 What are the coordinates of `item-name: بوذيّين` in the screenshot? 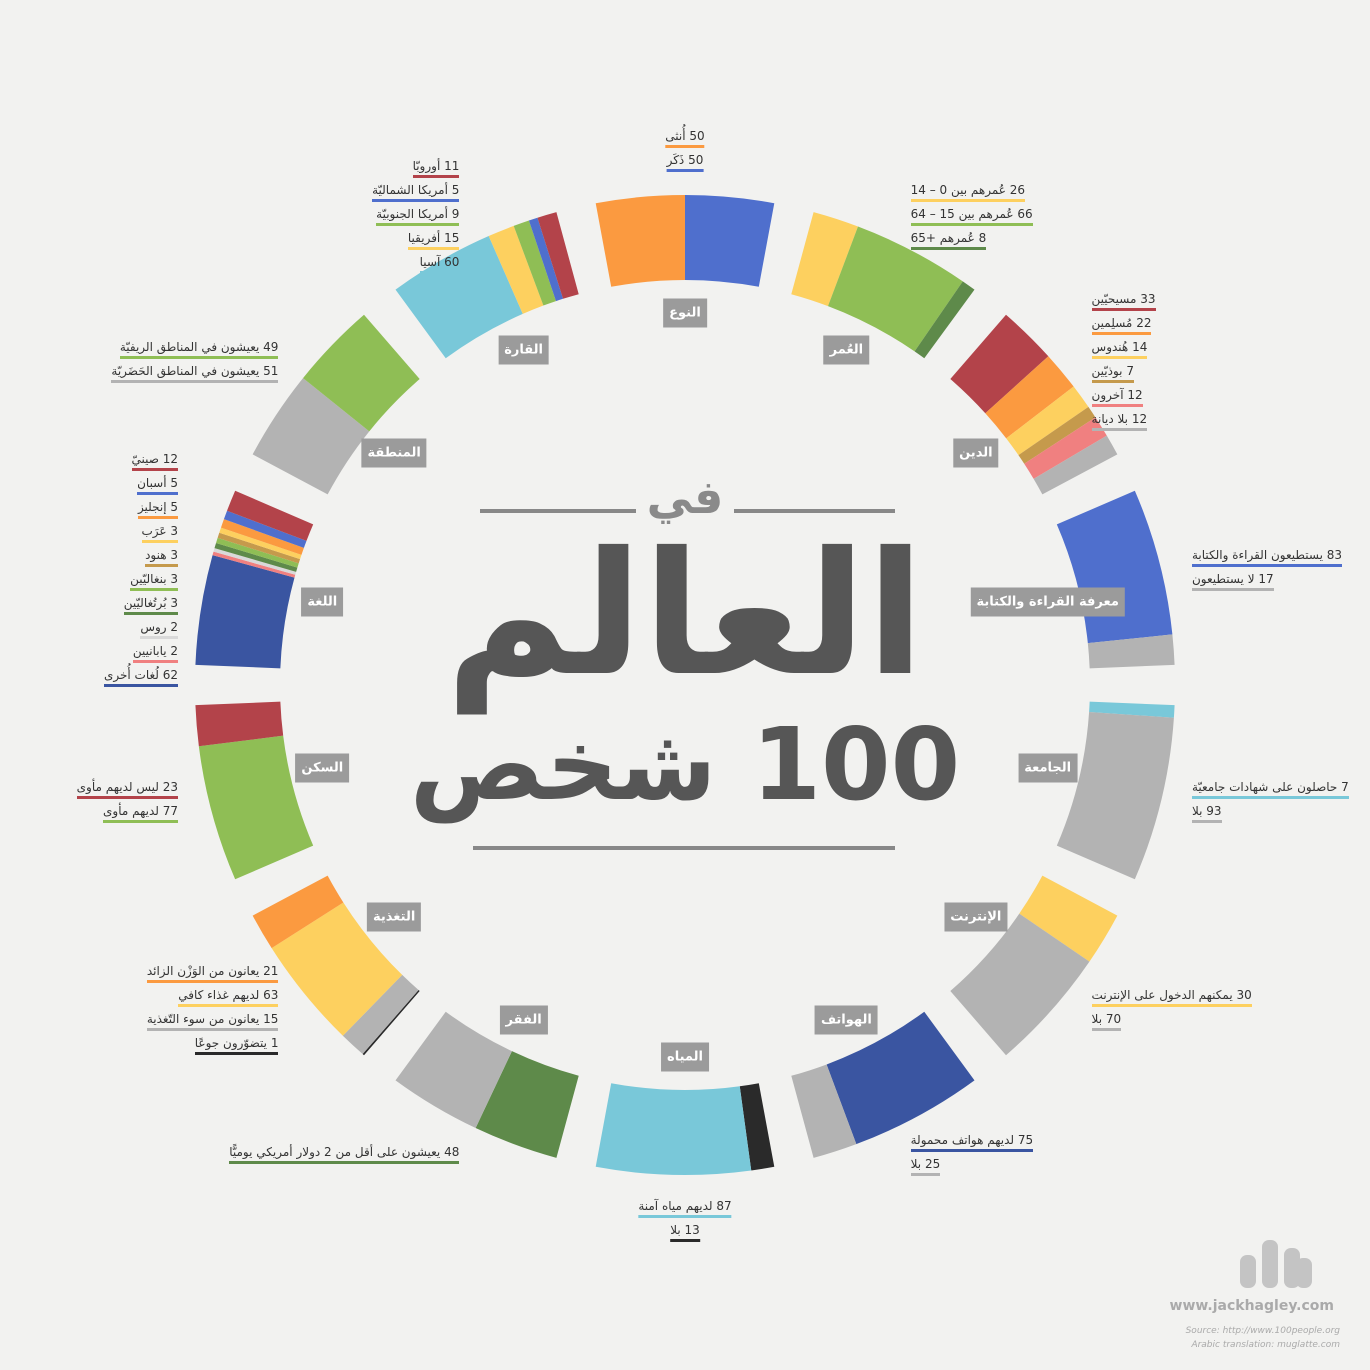 It's located at (1107, 370).